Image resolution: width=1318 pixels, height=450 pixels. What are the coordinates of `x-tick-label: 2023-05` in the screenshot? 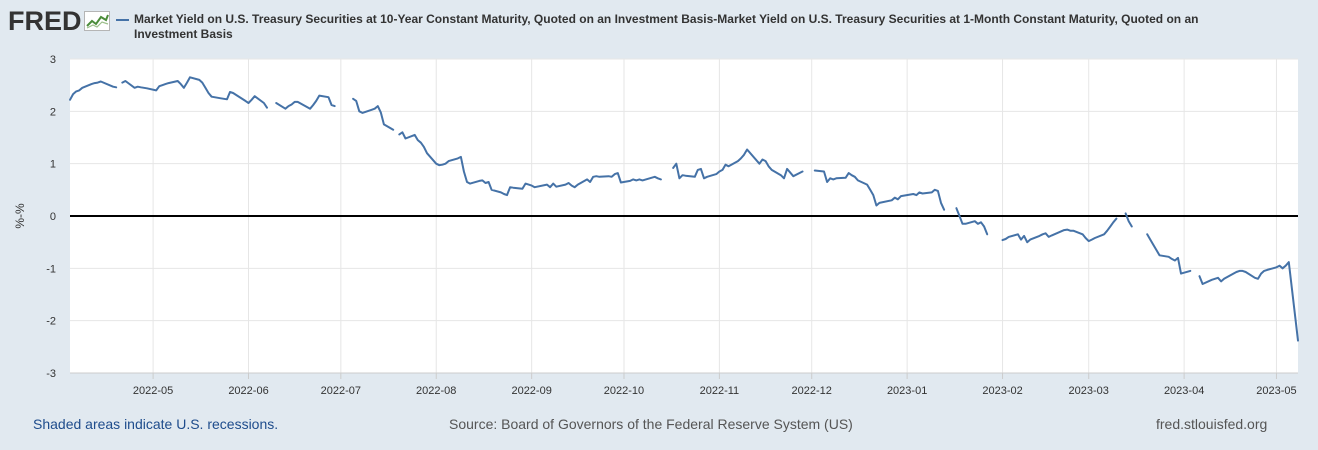 It's located at (1276, 391).